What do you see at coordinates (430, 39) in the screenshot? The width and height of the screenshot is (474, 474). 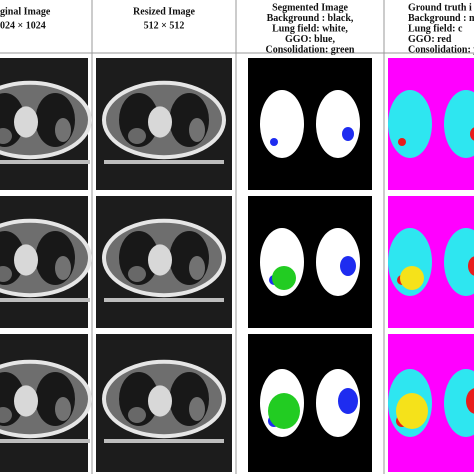 I see `column-header-line: GGO: red` at bounding box center [430, 39].